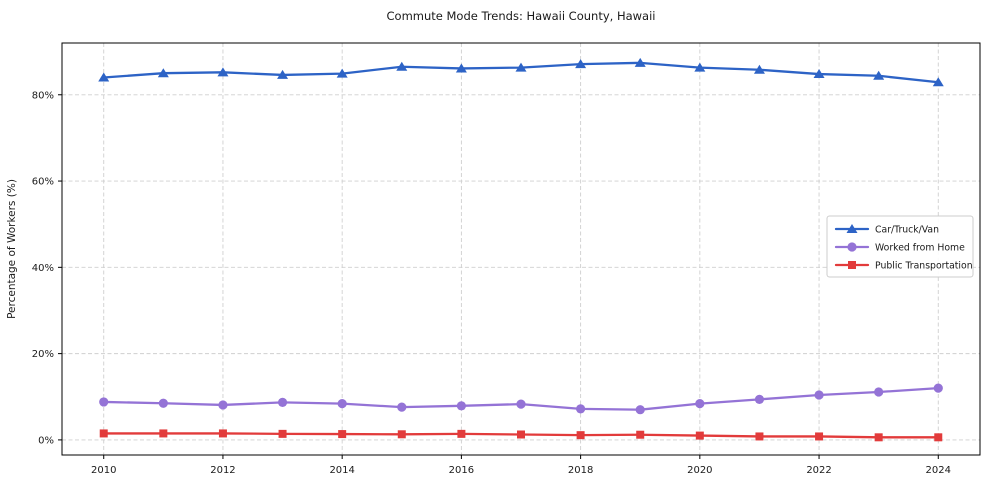  Describe the element at coordinates (43, 268) in the screenshot. I see `y-tick-label: 40%` at that location.